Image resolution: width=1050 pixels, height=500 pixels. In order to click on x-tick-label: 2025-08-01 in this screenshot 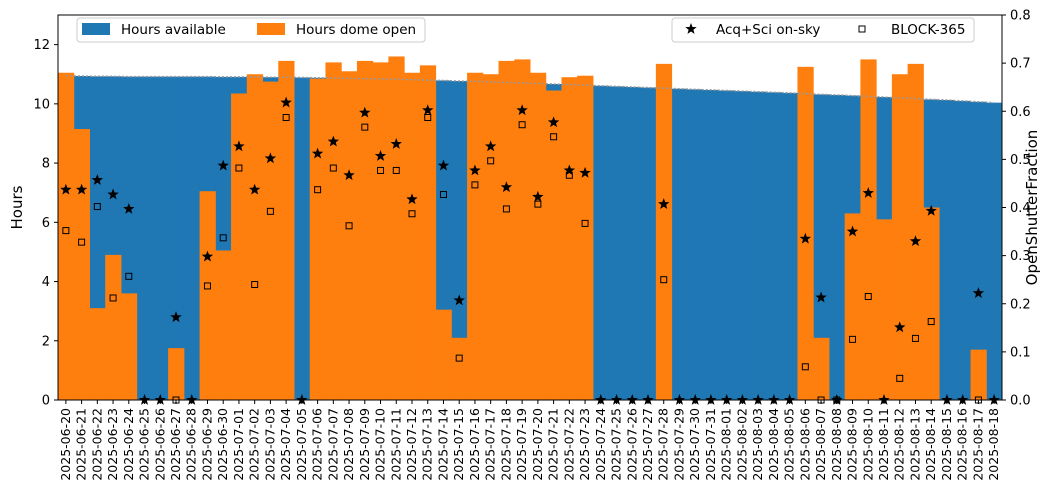, I will do `click(726, 444)`.